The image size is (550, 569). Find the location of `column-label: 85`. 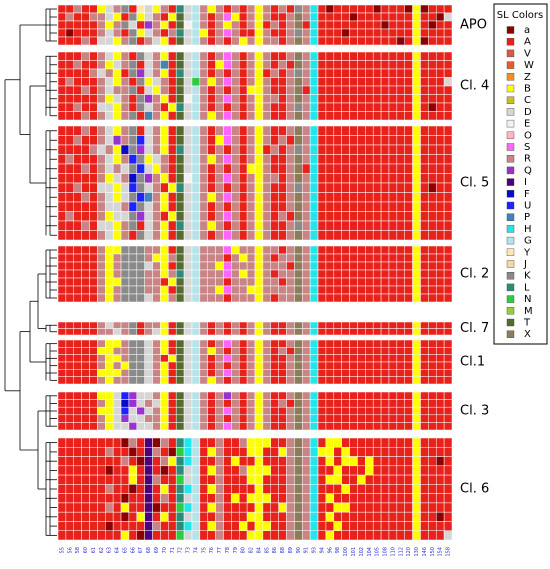

column-label: 85 is located at coordinates (267, 550).